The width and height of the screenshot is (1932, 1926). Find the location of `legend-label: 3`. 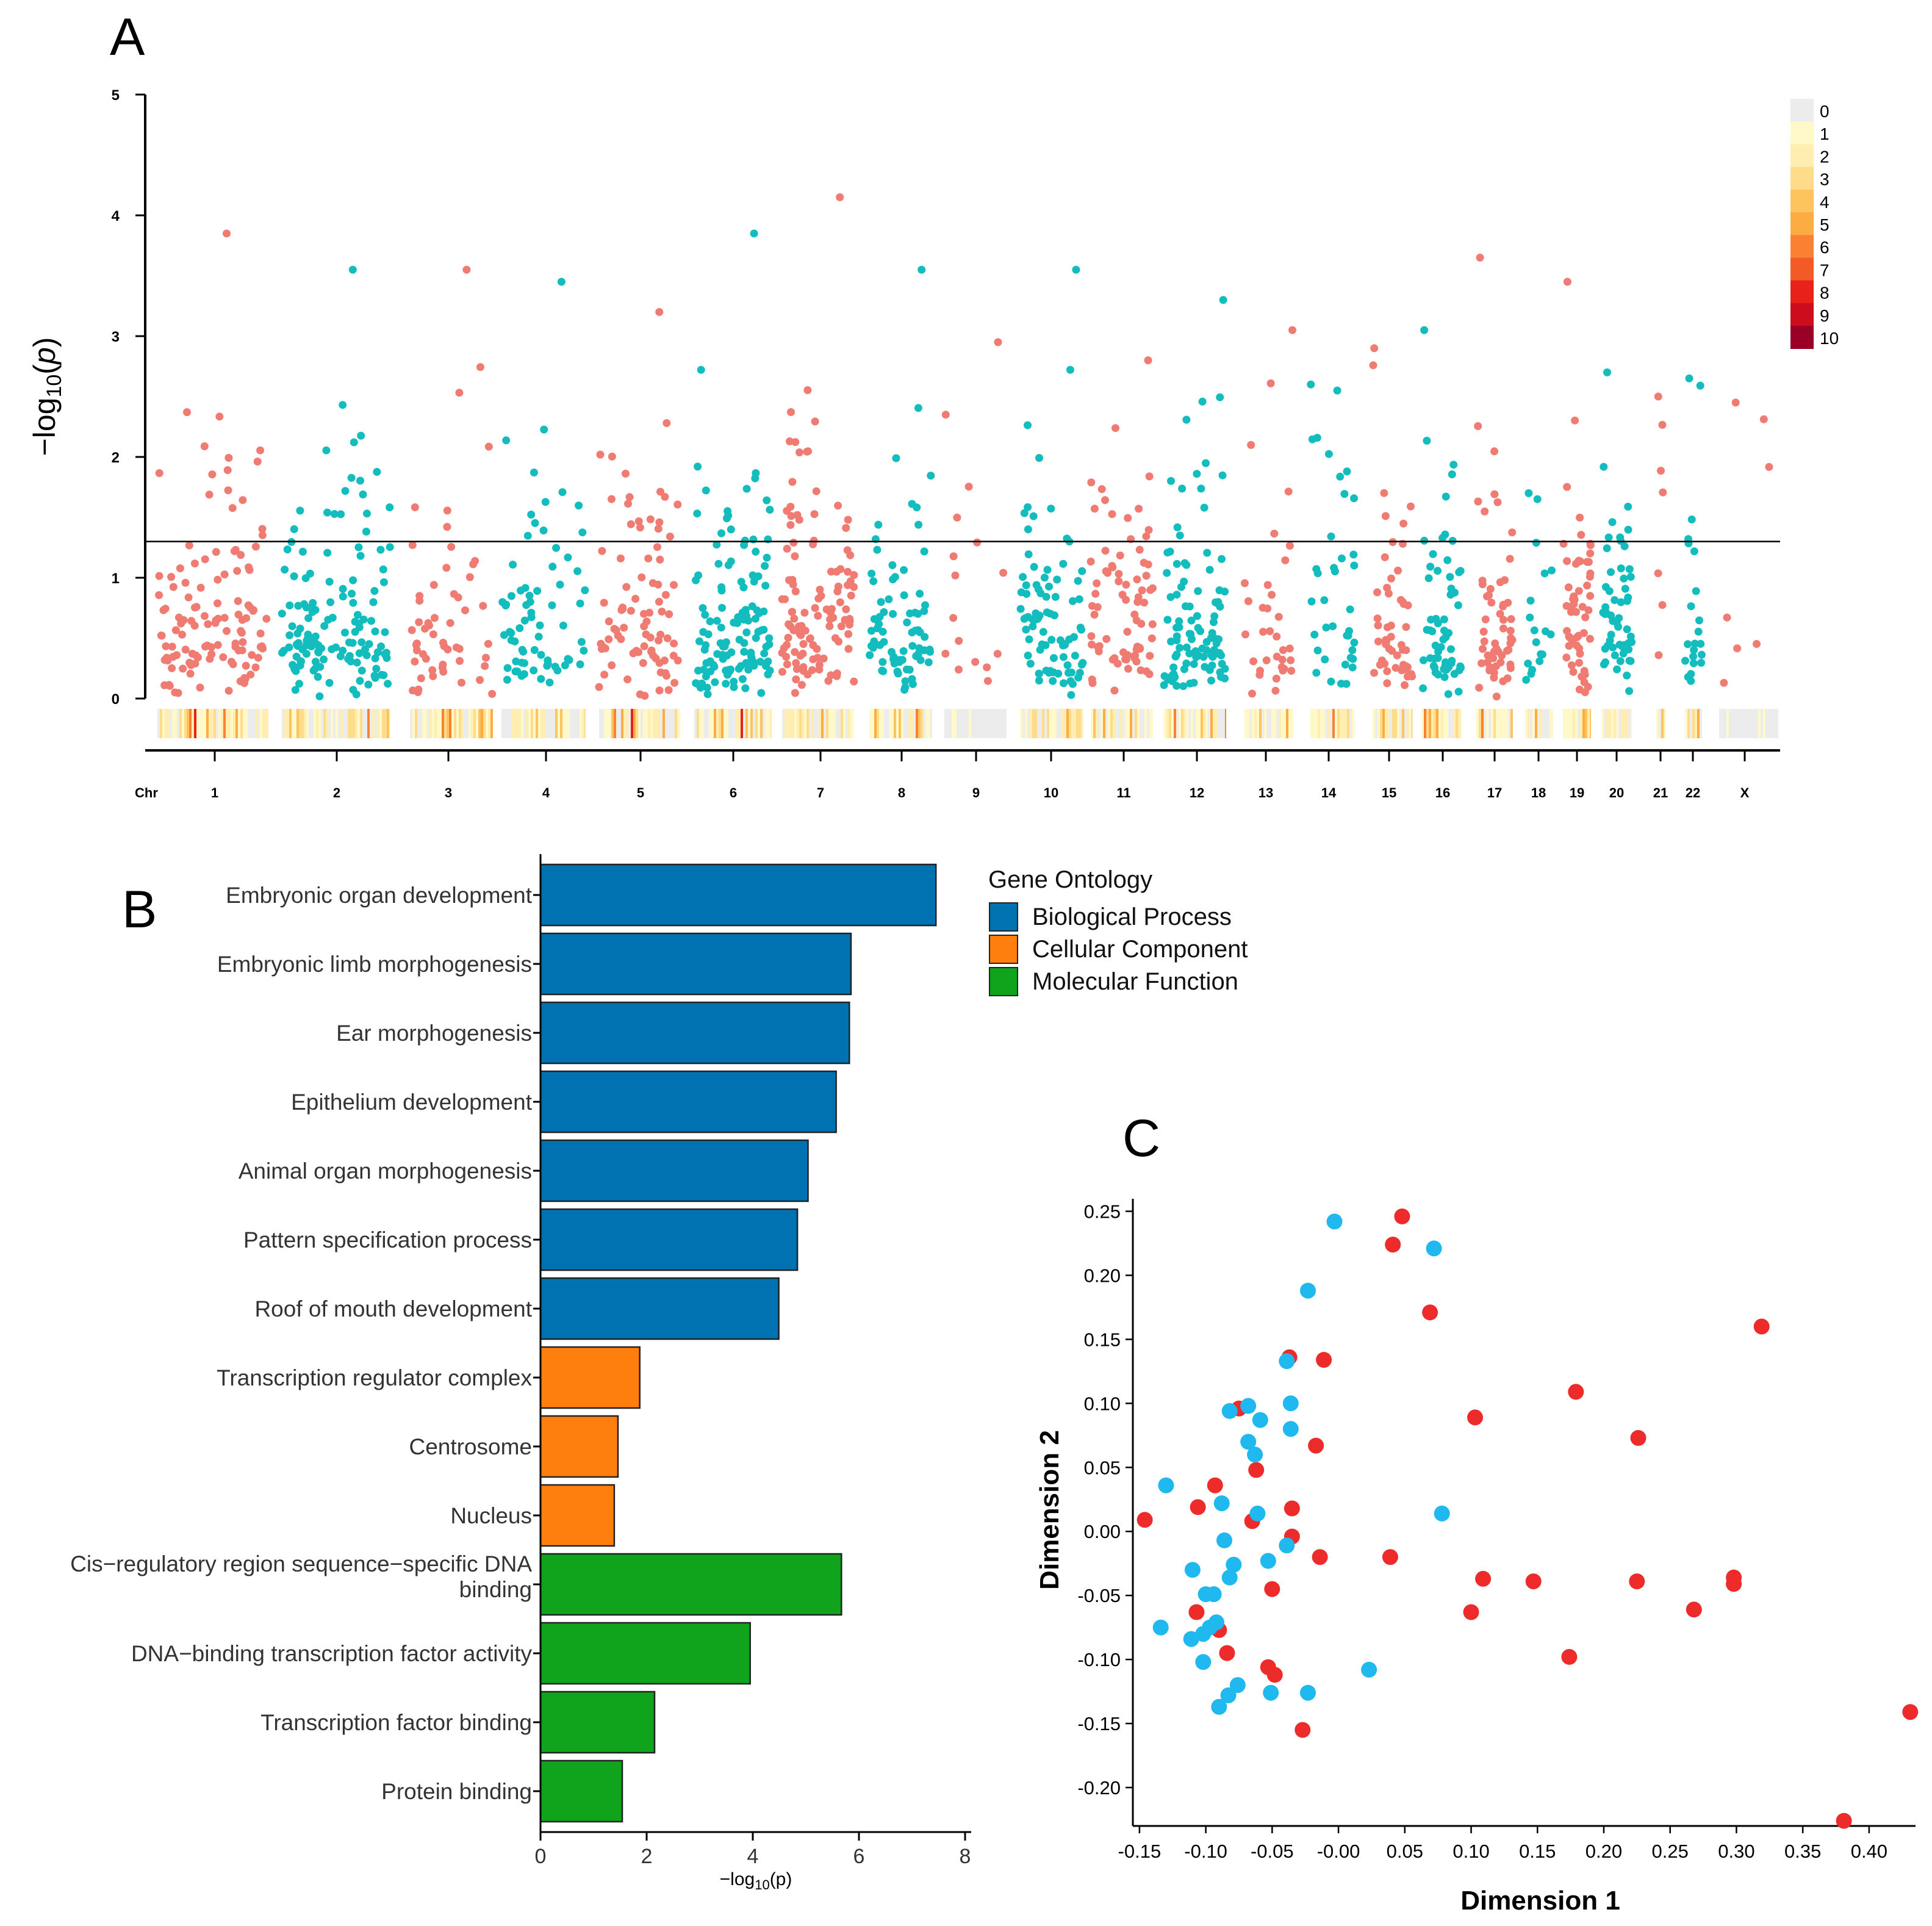

legend-label: 3 is located at coordinates (1825, 179).